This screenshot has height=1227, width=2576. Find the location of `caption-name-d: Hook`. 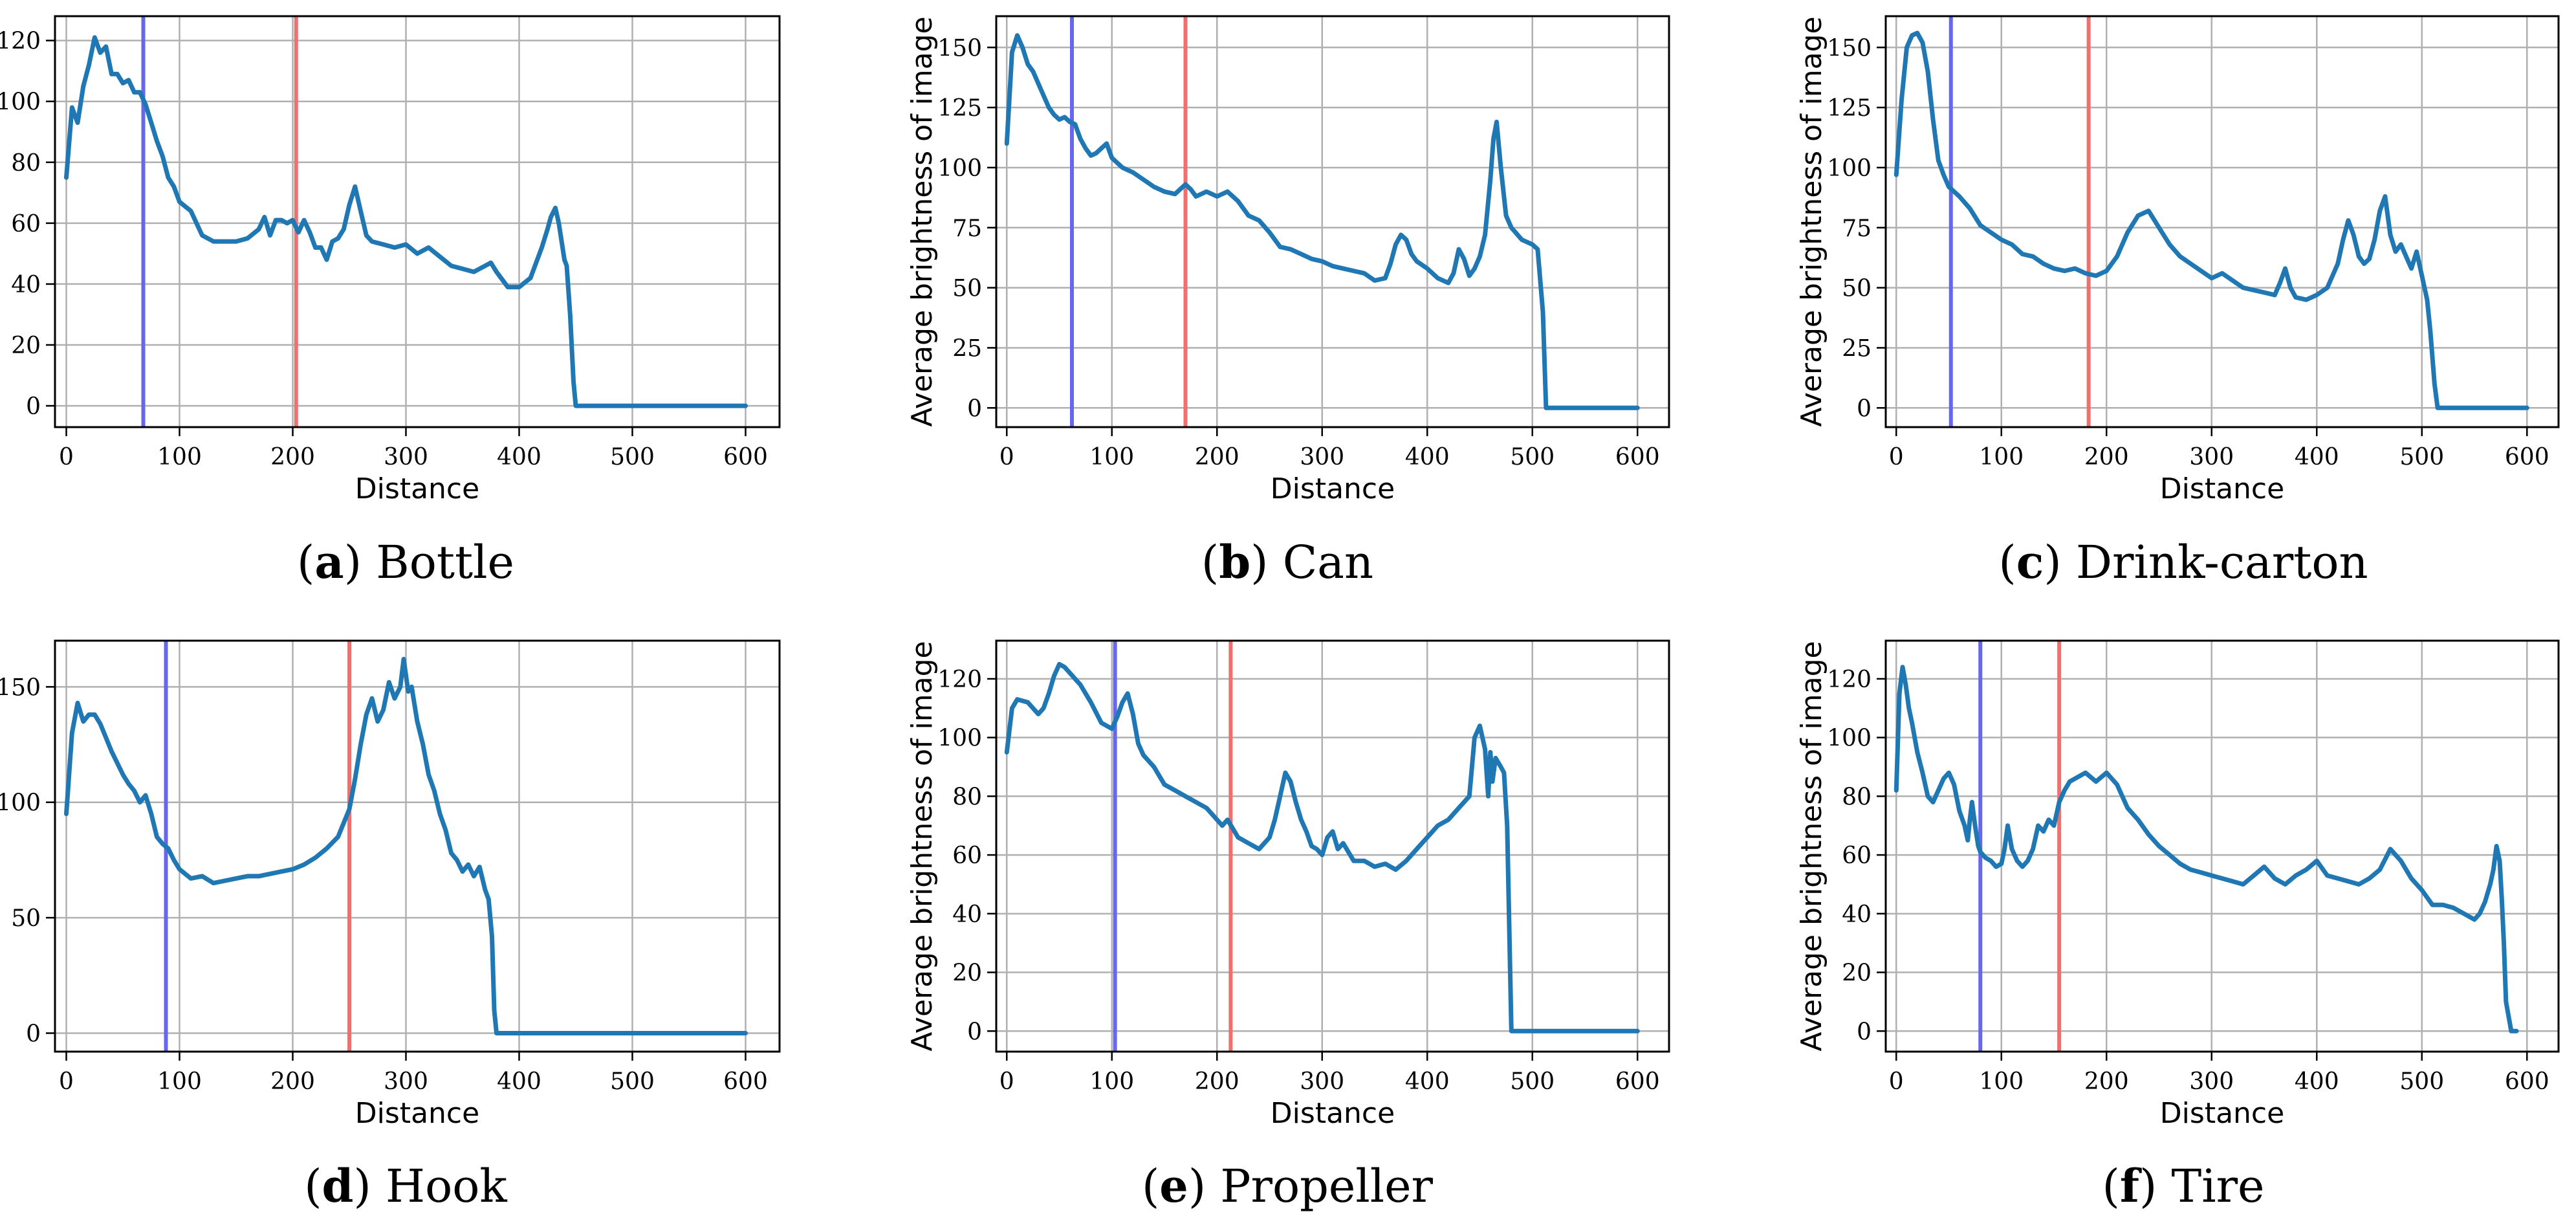

caption-name-d: Hook is located at coordinates (447, 1186).